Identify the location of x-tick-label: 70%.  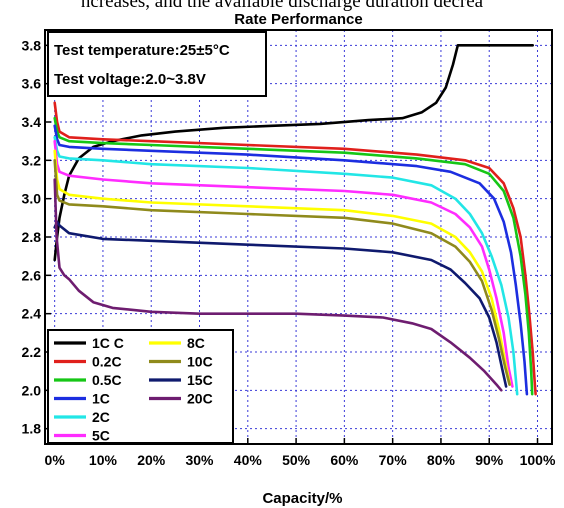
(393, 460).